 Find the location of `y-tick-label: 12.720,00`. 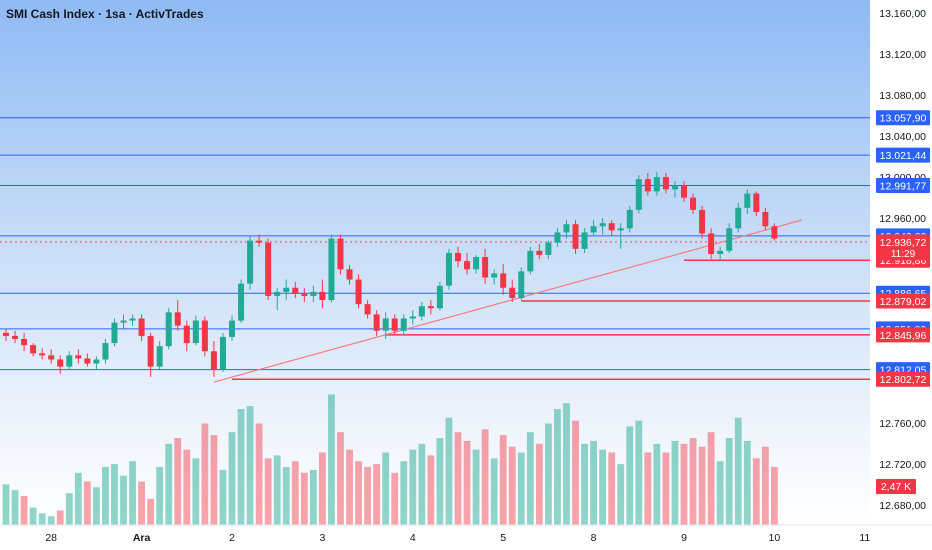

y-tick-label: 12.720,00 is located at coordinates (902, 465).